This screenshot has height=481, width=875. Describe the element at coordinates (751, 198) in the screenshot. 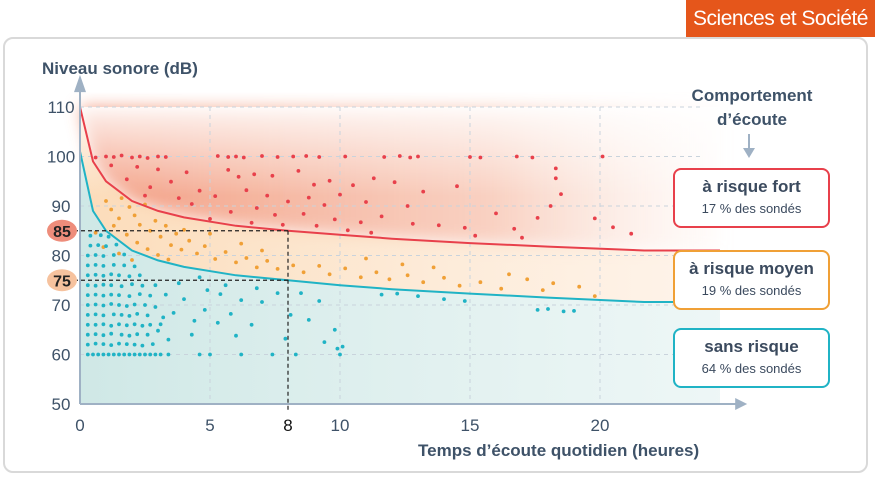

I see `legend-box-high-risk: à risque fort 17 % des sondés` at that location.